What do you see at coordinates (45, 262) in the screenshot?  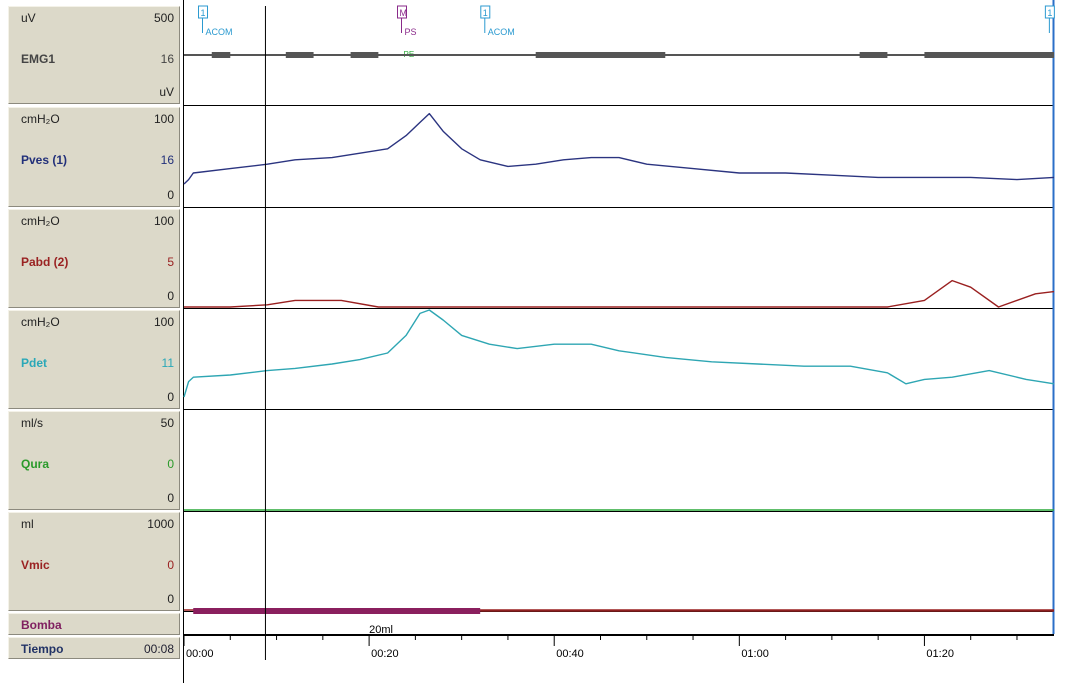 I see `channel-name: Pabd (2)` at bounding box center [45, 262].